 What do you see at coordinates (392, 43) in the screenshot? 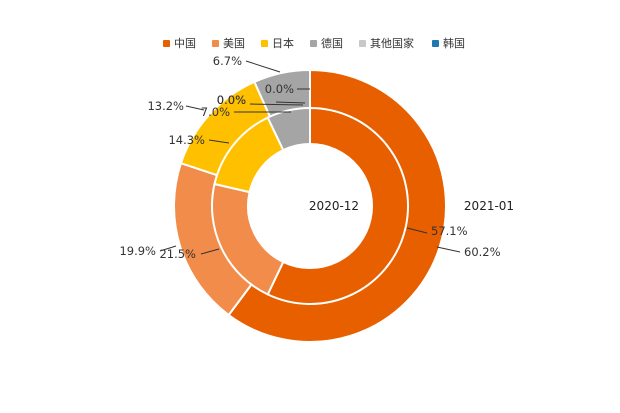
I see `legend-label-4: 其他国家` at bounding box center [392, 43].